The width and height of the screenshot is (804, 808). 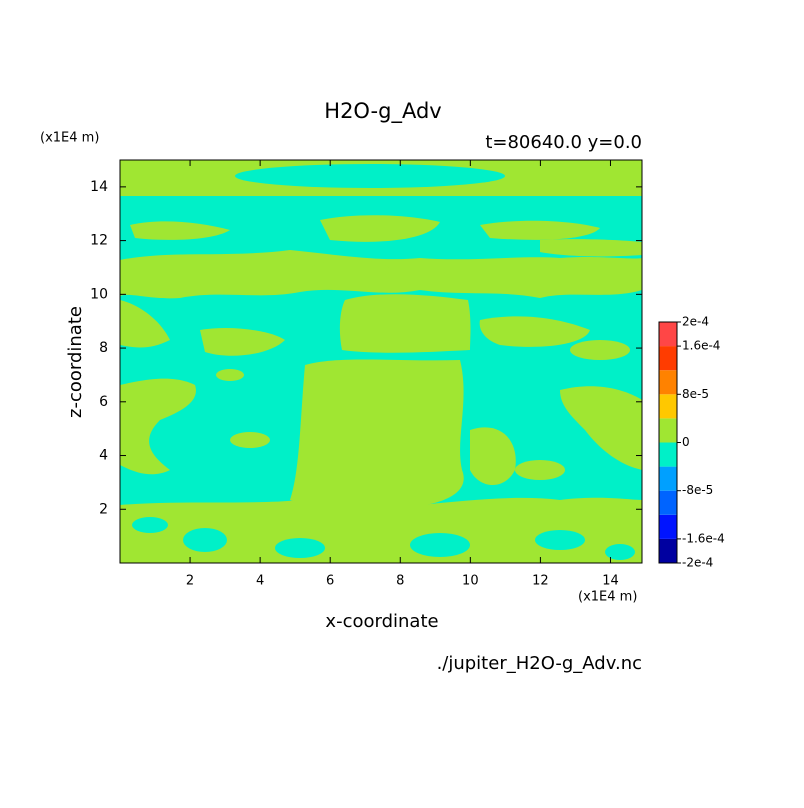 I want to click on colorbar-tick-label: -8e-5, so click(x=697, y=490).